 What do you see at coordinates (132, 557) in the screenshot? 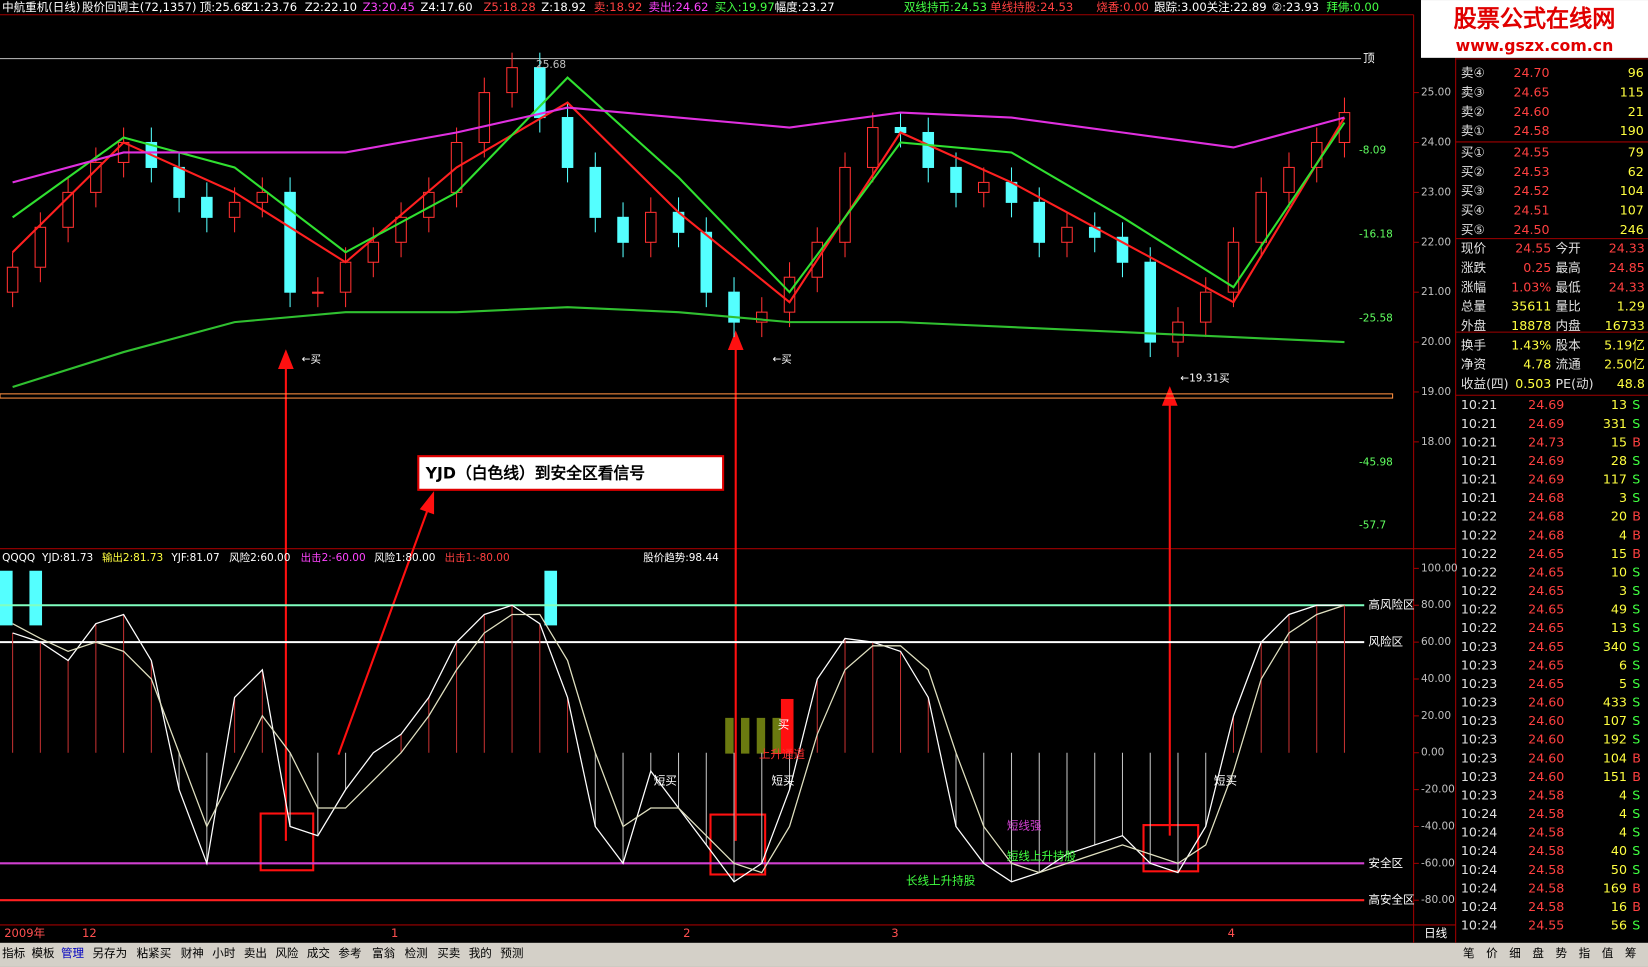
I see `indicator-header: 输出2:81.73` at bounding box center [132, 557].